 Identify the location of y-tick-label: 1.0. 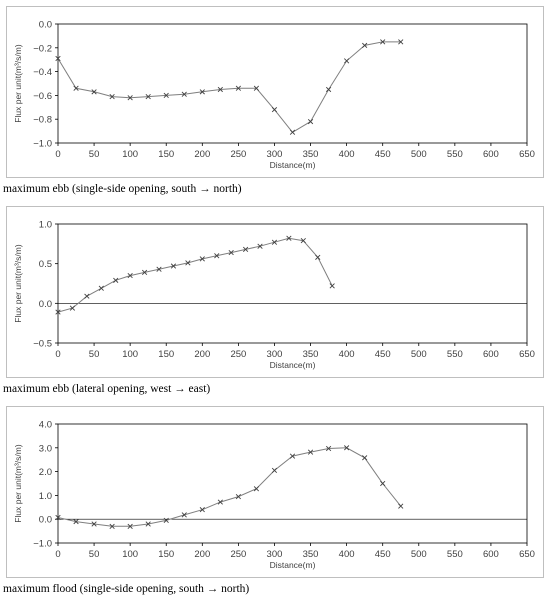
(45, 496).